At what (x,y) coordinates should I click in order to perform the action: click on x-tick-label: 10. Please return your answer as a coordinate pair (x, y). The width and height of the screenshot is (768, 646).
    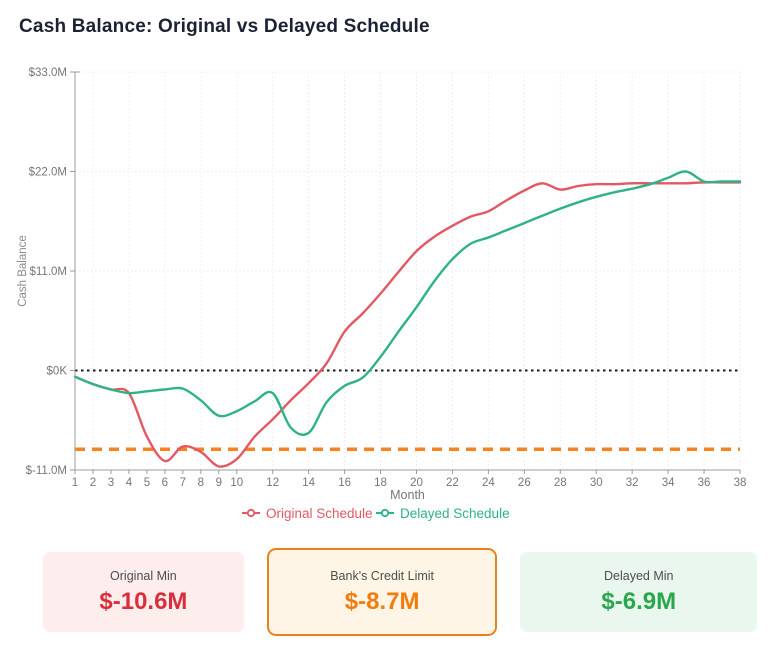
    Looking at the image, I should click on (236, 483).